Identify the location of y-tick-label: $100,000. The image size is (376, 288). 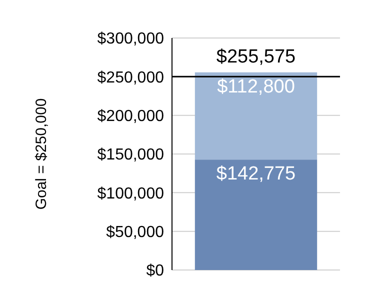
(130, 193).